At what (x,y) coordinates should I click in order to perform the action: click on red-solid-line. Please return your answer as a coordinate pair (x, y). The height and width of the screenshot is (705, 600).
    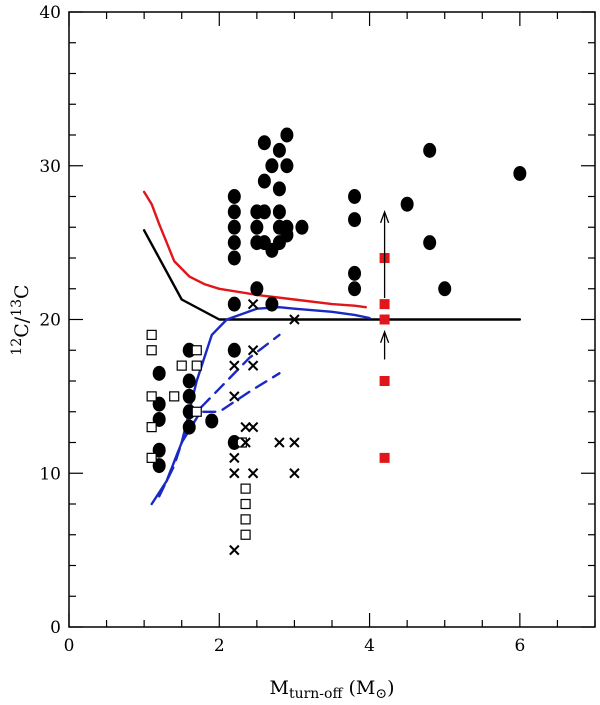
    Looking at the image, I should click on (254, 249).